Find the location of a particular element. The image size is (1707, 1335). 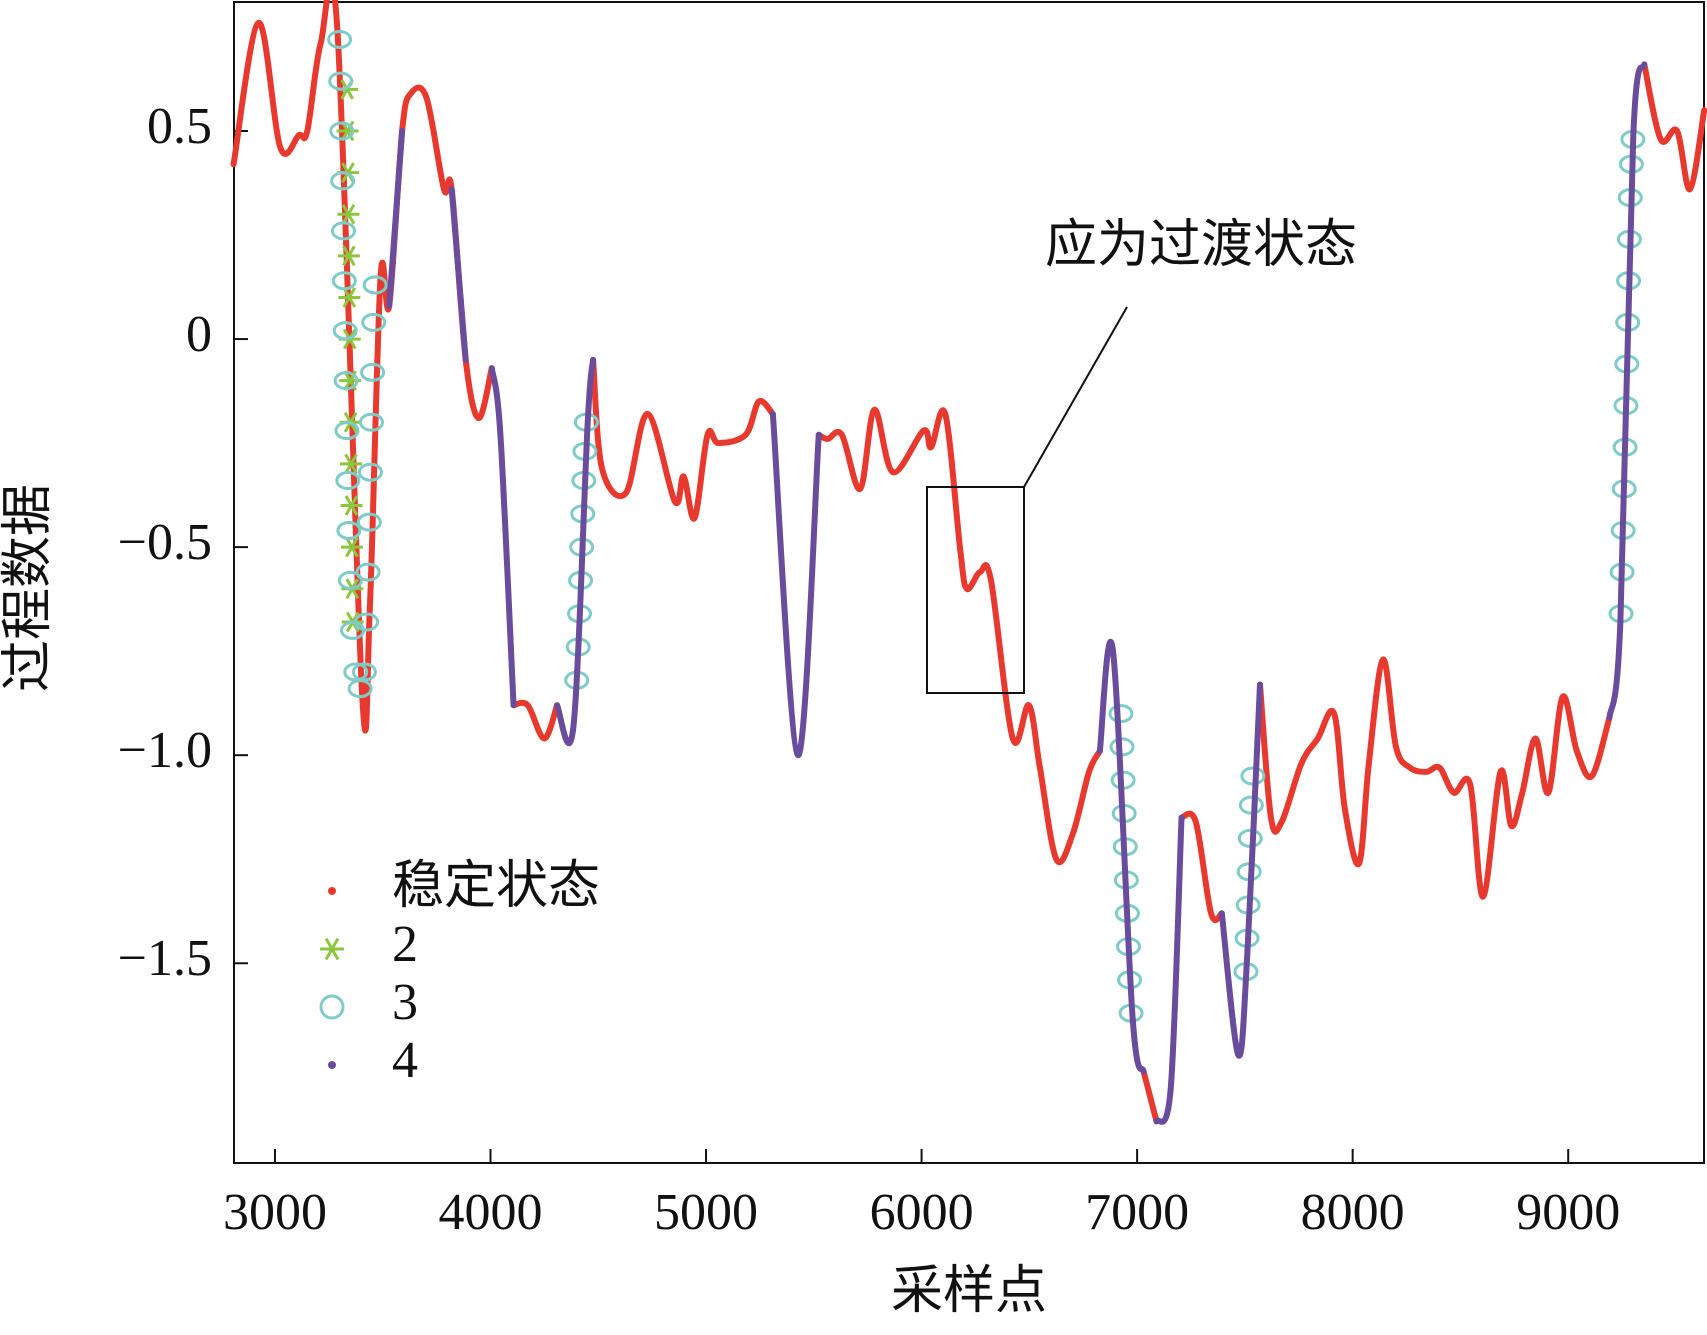

annotation-box is located at coordinates (975, 590).